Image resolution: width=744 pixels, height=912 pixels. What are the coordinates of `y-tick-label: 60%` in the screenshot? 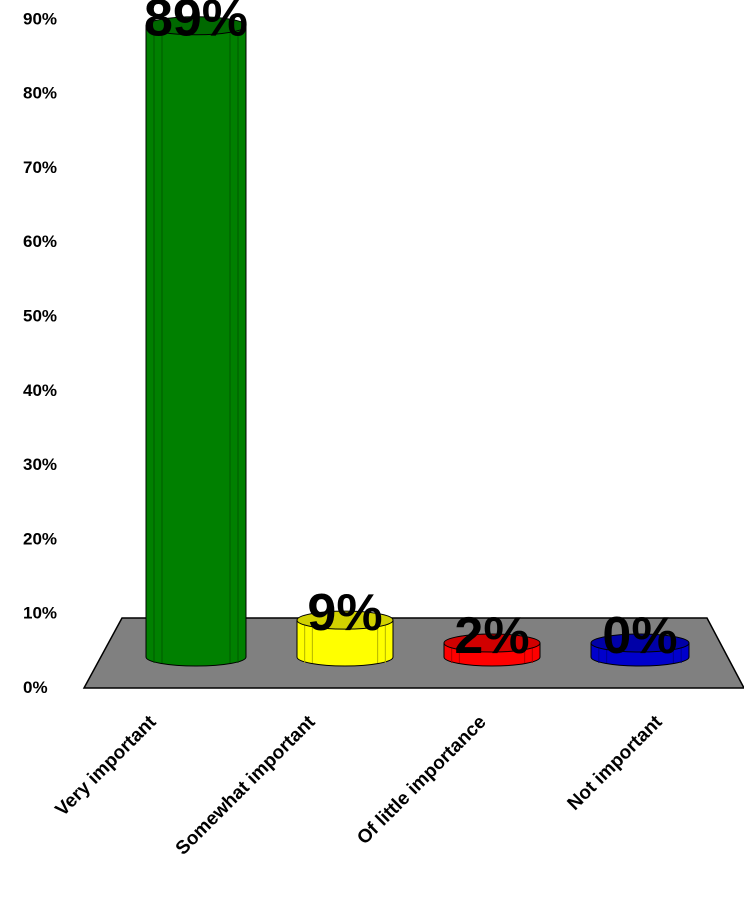 It's located at (40, 241).